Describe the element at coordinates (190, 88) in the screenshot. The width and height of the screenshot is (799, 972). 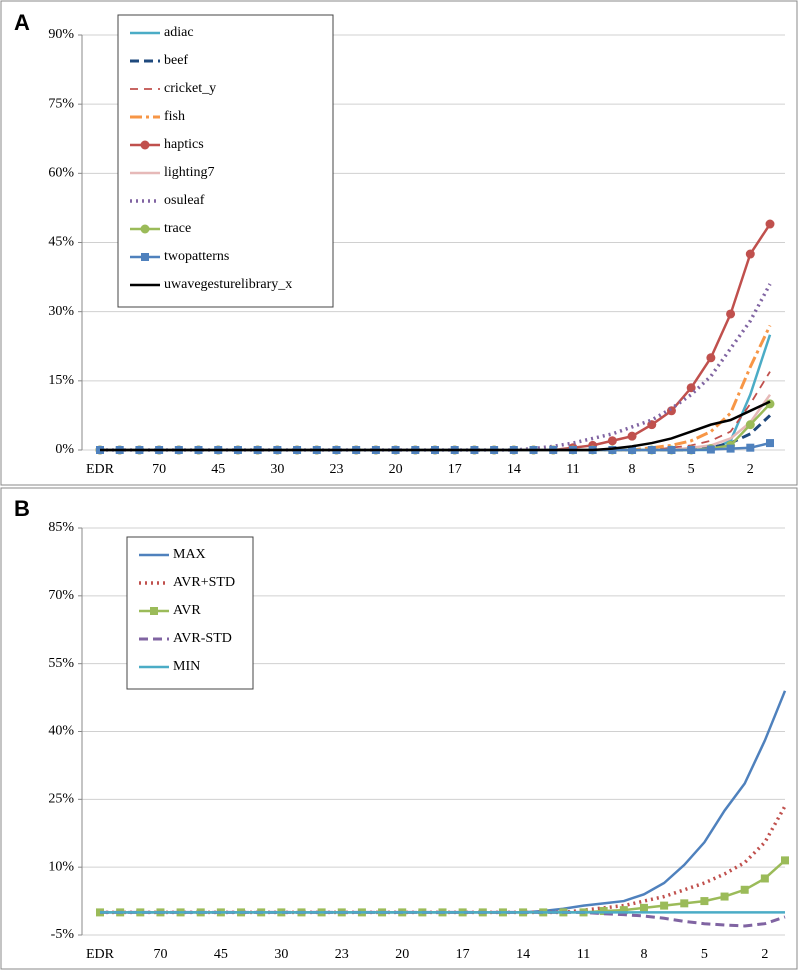
I see `legend-label: cricket_y` at that location.